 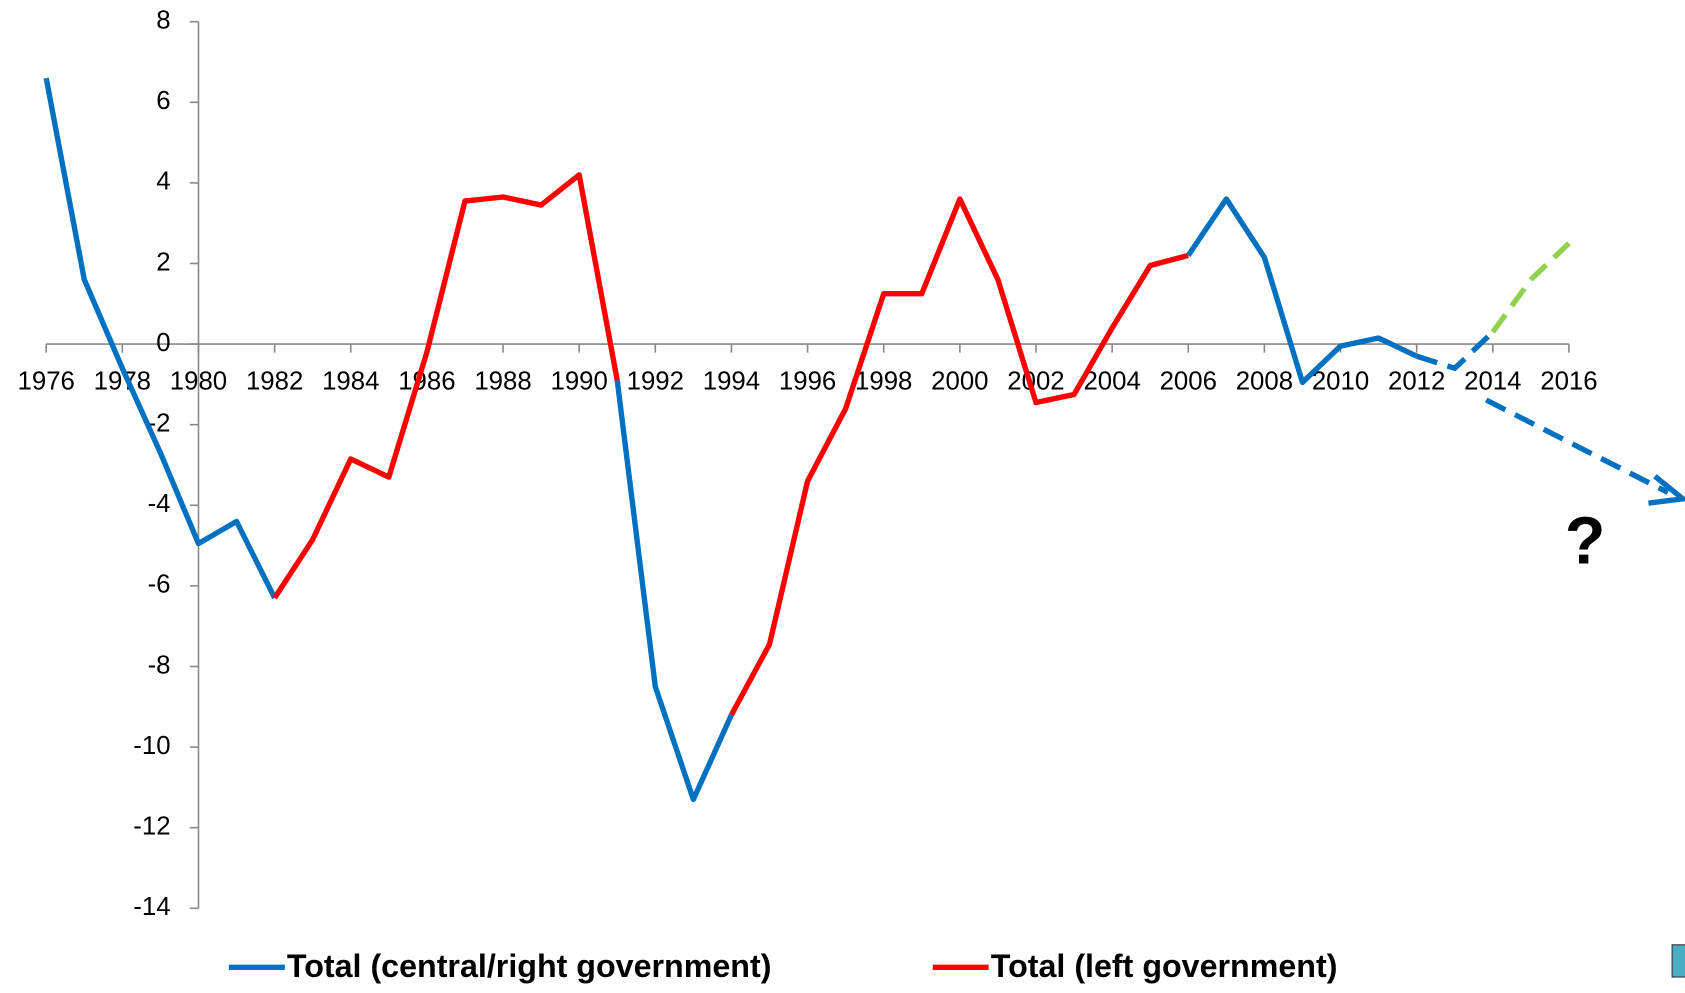 I want to click on x-tick-label: 1994, so click(x=731, y=382).